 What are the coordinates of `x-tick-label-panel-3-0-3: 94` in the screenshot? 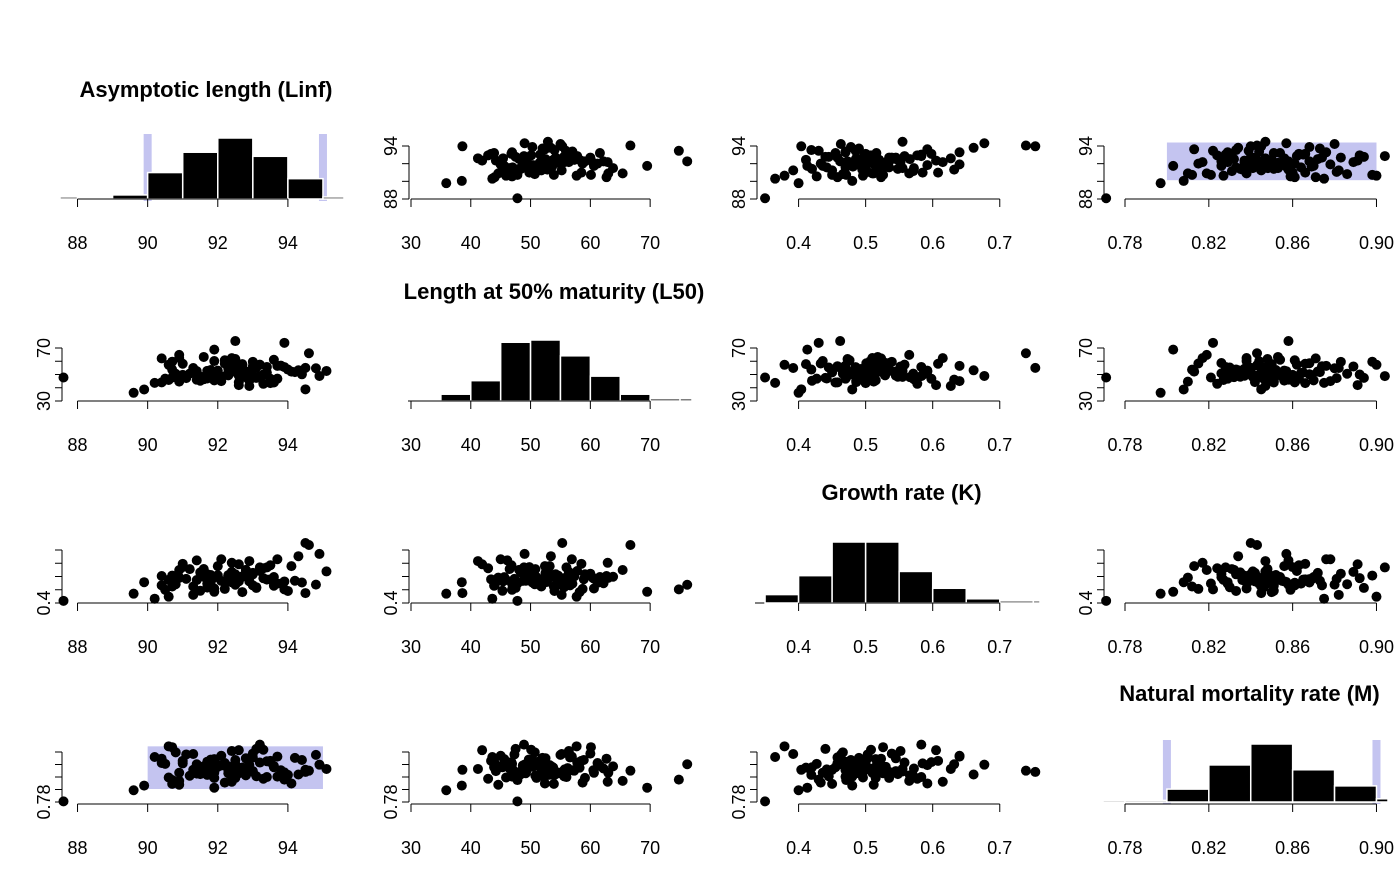 It's located at (288, 848).